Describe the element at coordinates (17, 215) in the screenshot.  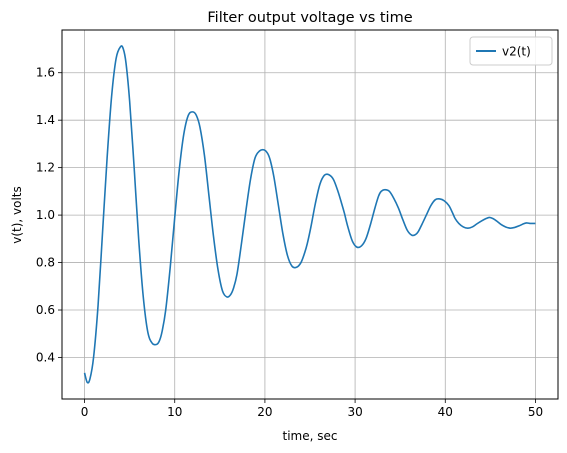
I see `y-axis-label: v(t), volts` at that location.